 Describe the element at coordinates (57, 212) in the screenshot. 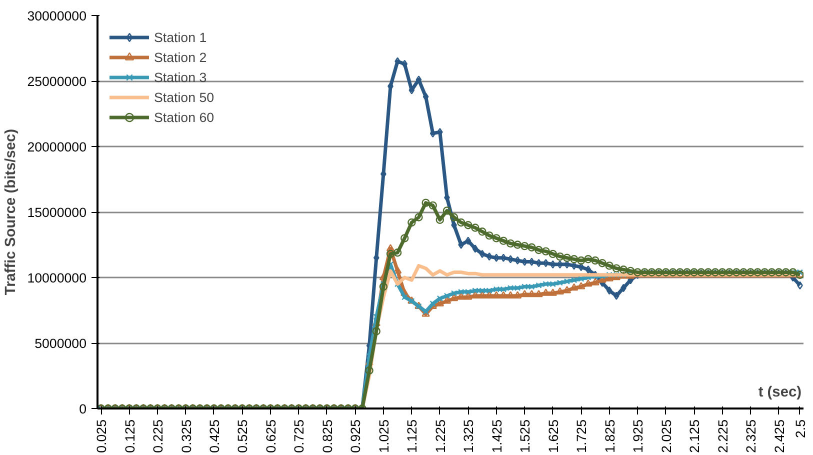

I see `y-tick-label: 15000000` at that location.